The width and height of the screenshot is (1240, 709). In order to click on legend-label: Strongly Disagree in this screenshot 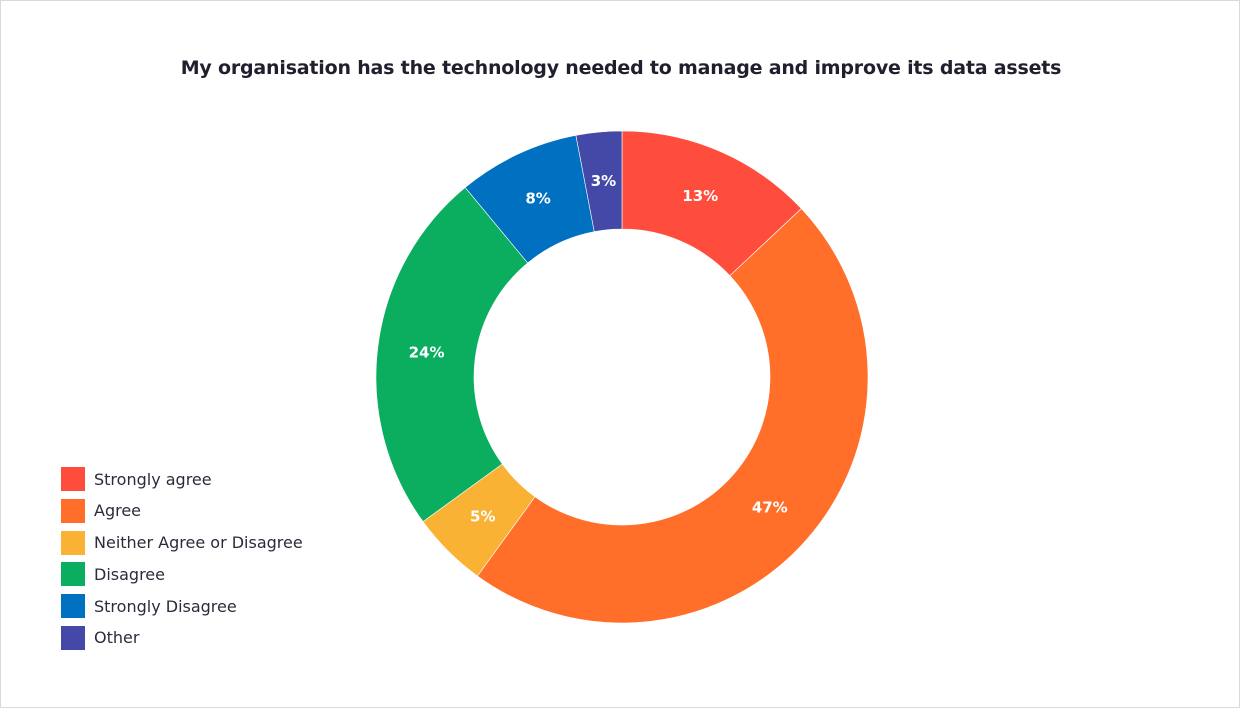, I will do `click(165, 606)`.